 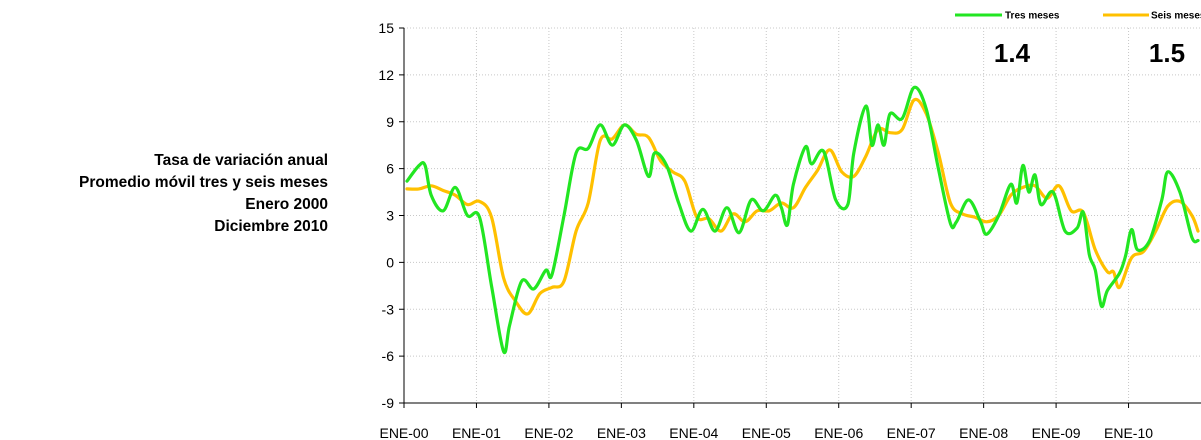 I want to click on x-tick-label: ENE-00, so click(x=403, y=432).